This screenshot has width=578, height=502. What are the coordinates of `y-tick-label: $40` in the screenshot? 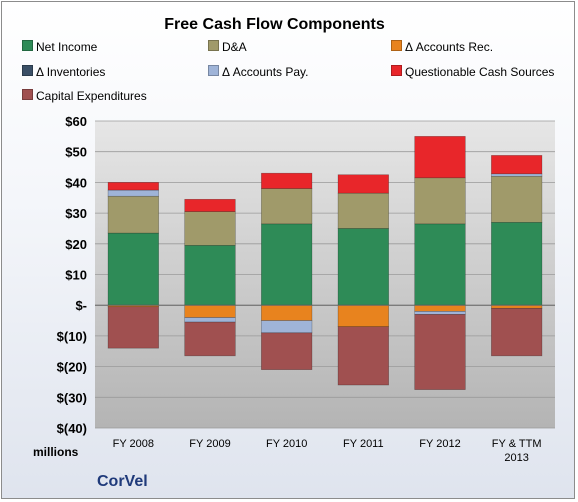 It's located at (76, 182).